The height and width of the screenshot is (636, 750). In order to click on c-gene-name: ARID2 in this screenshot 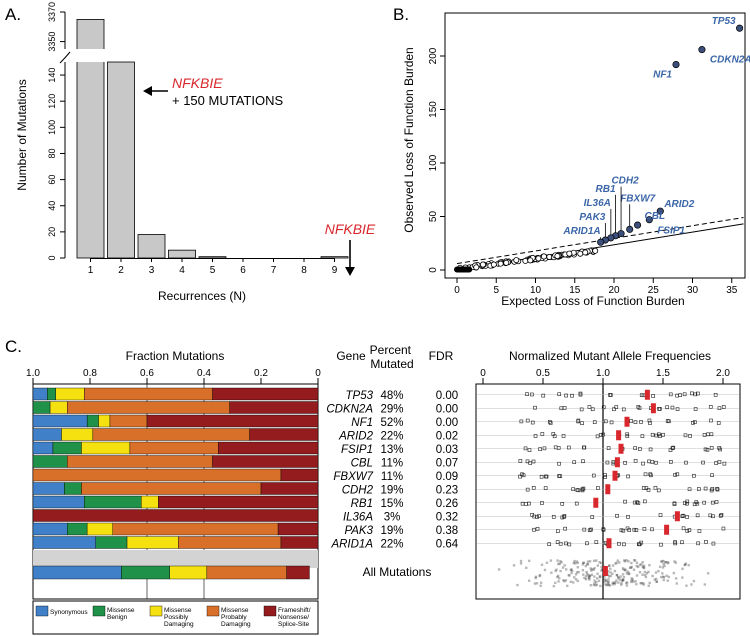, I will do `click(355, 436)`.